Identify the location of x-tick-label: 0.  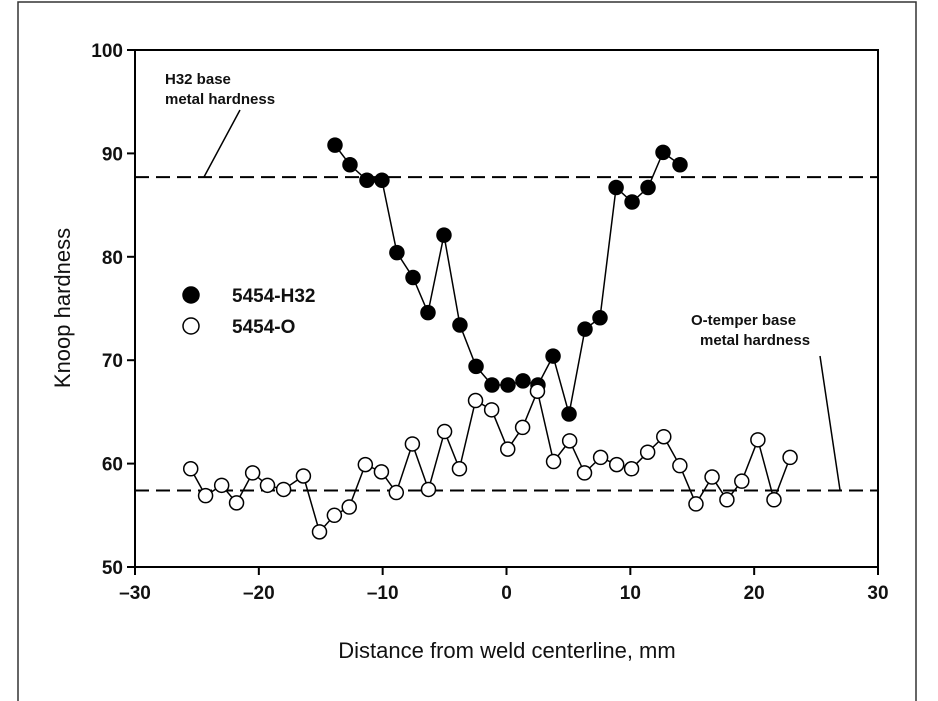
(506, 593).